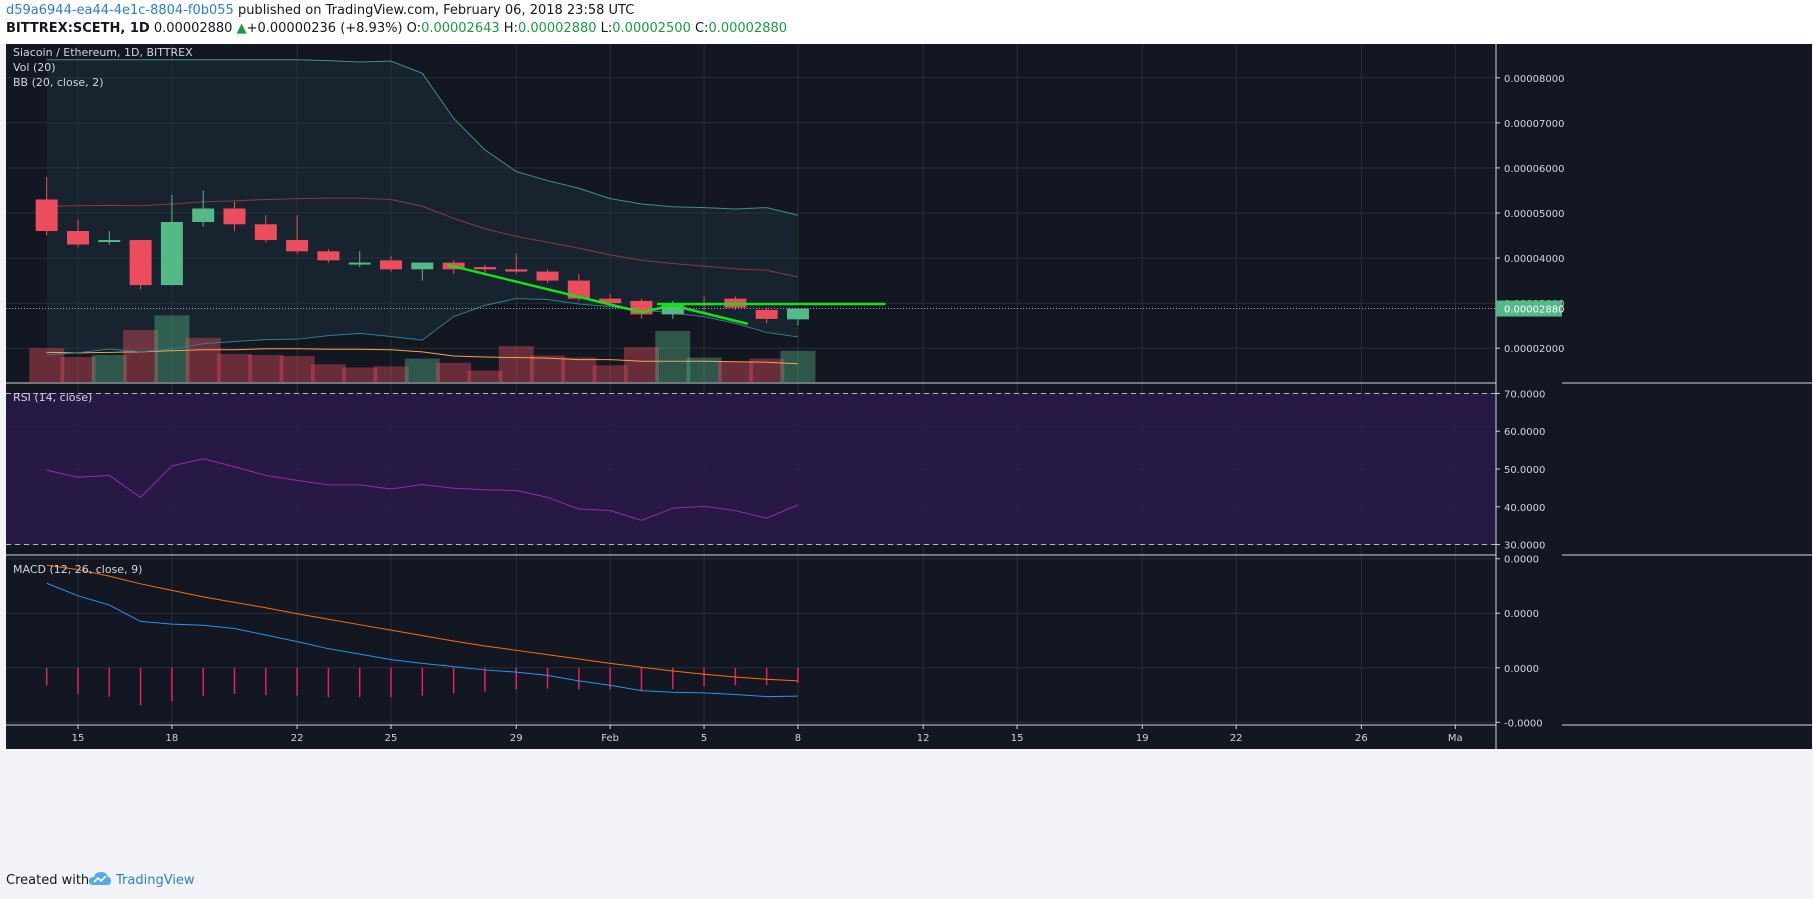 Image resolution: width=1813 pixels, height=899 pixels. Describe the element at coordinates (422, 640) in the screenshot. I see `macd-line` at that location.